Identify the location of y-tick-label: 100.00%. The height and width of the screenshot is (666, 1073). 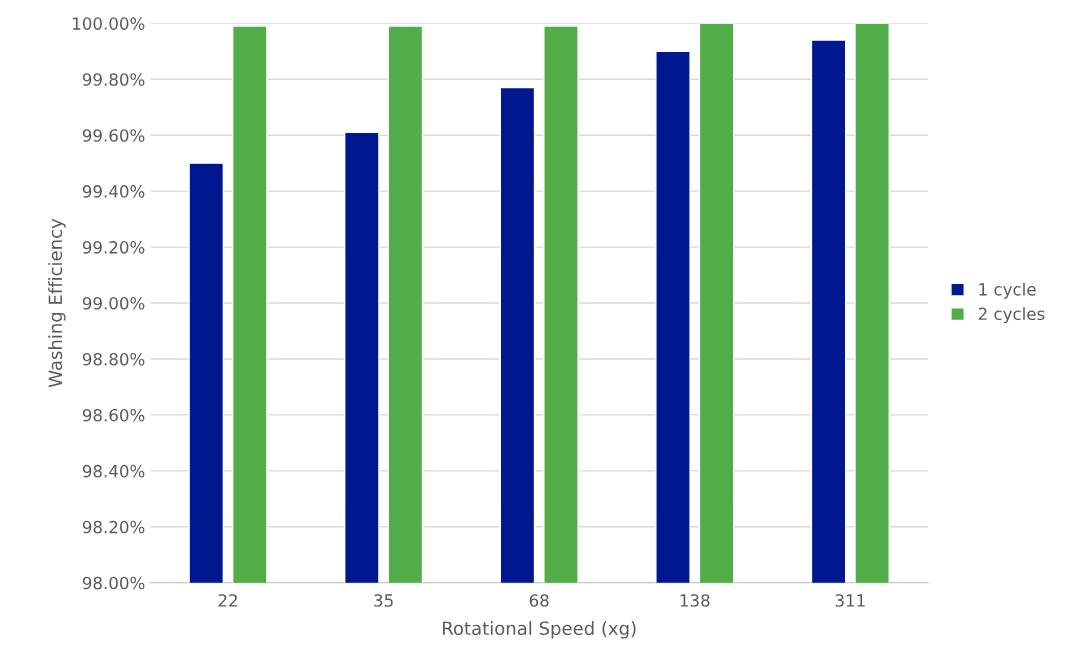
(109, 23).